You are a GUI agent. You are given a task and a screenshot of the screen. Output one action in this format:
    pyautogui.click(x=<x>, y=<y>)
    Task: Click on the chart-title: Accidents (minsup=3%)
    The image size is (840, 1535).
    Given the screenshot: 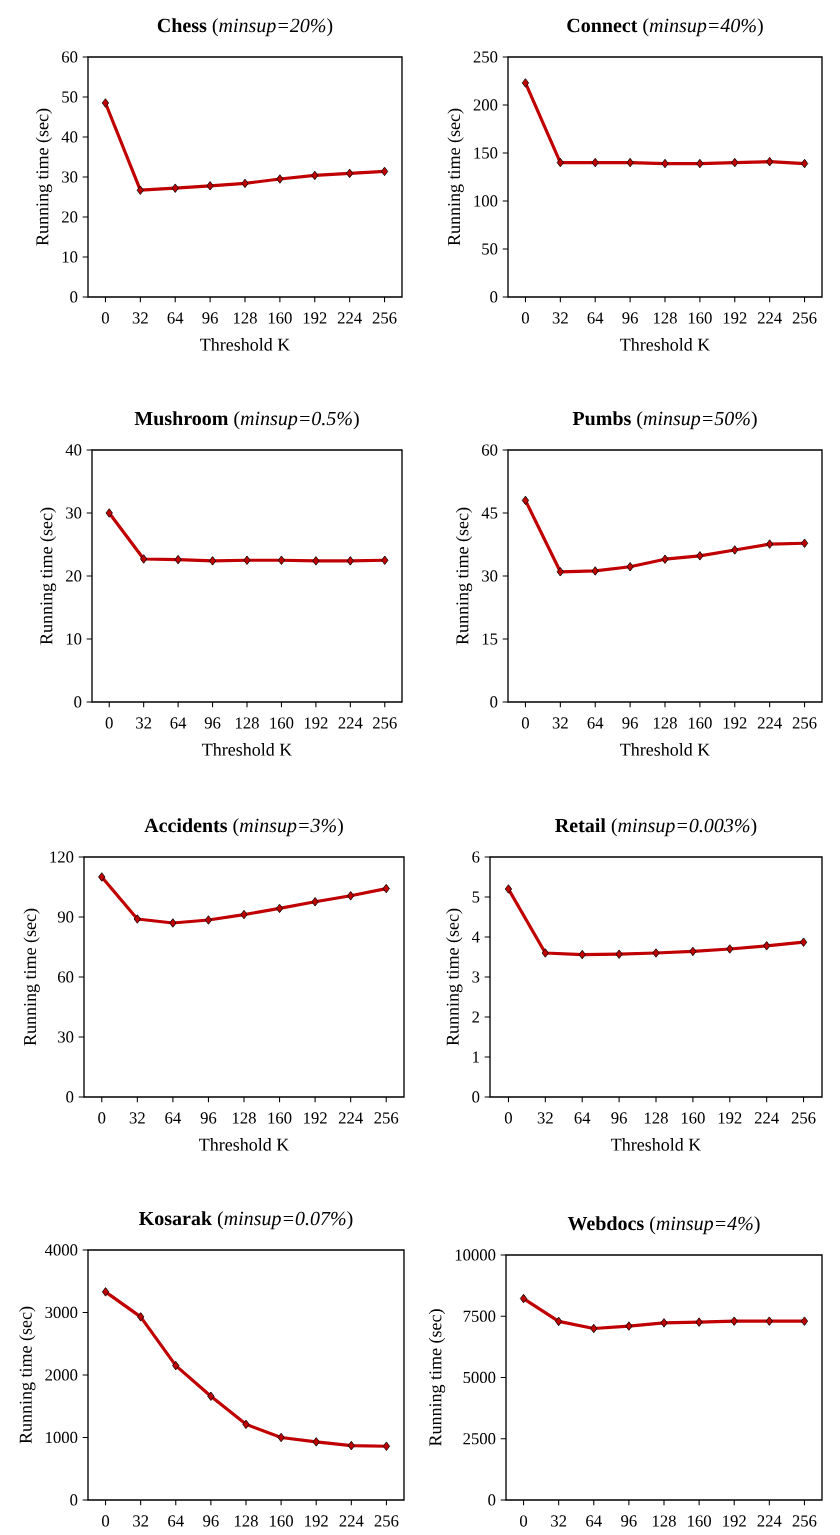 What is the action you would take?
    pyautogui.click(x=243, y=827)
    